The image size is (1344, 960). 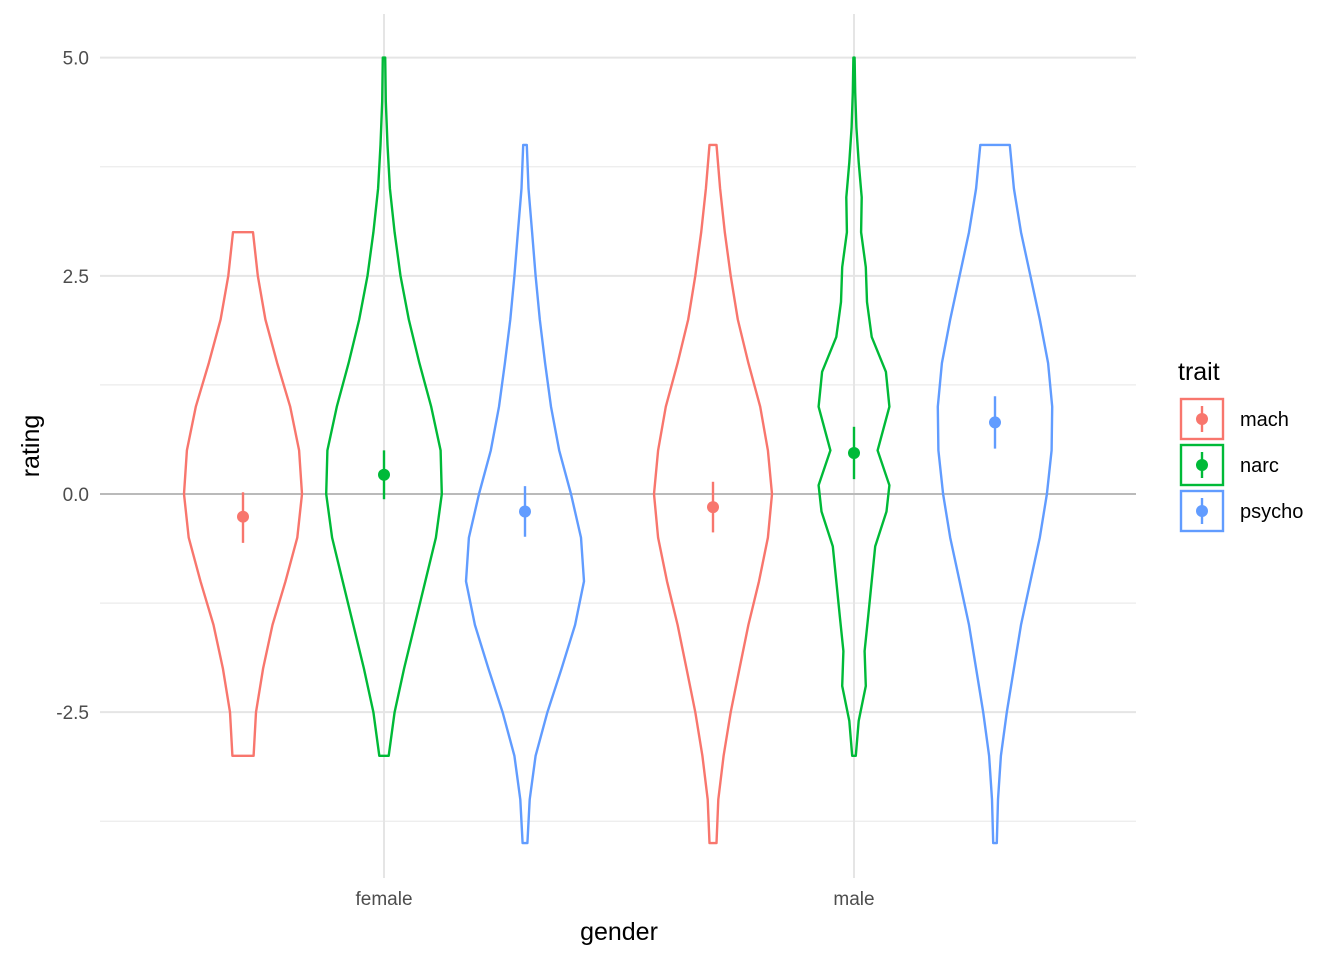 I want to click on legend-point-narc, so click(x=1202, y=465).